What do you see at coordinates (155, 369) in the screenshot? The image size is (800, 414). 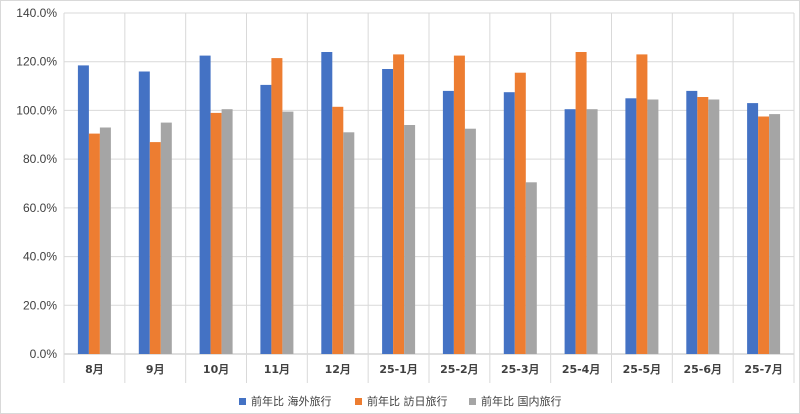 I see `x-category-label: 9月` at bounding box center [155, 369].